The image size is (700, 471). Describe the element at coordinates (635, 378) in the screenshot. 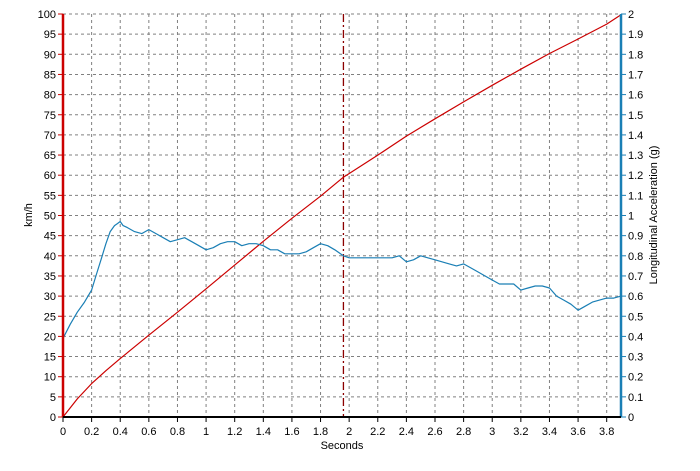

I see `y-right-tick-label: 0.2` at that location.